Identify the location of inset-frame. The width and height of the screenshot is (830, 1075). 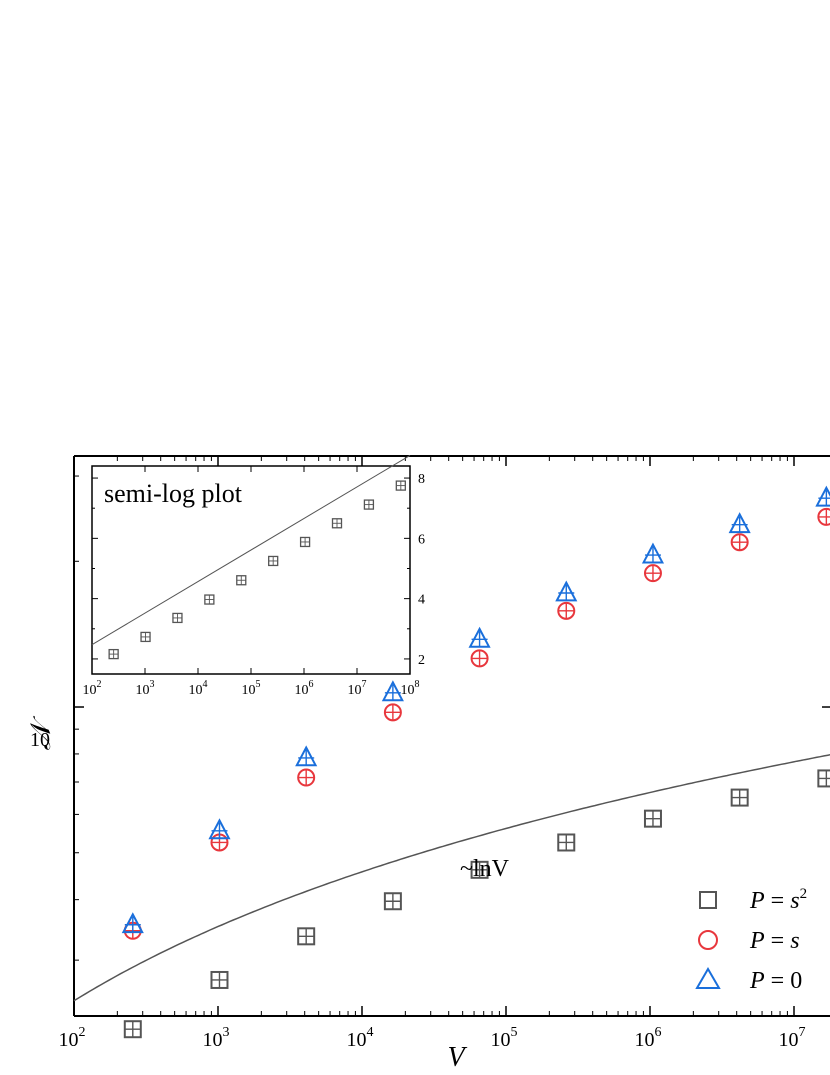
(251, 570).